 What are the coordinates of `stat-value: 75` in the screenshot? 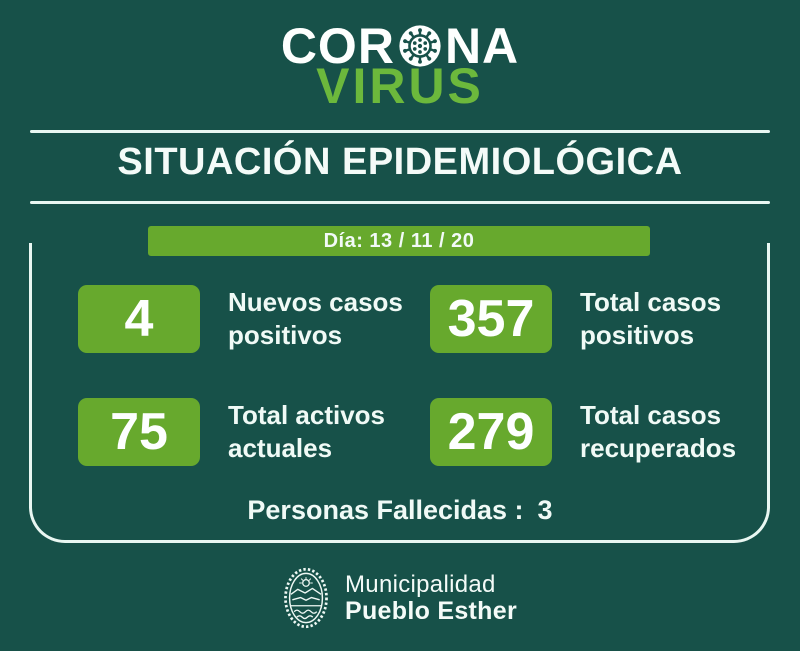 It's located at (139, 432).